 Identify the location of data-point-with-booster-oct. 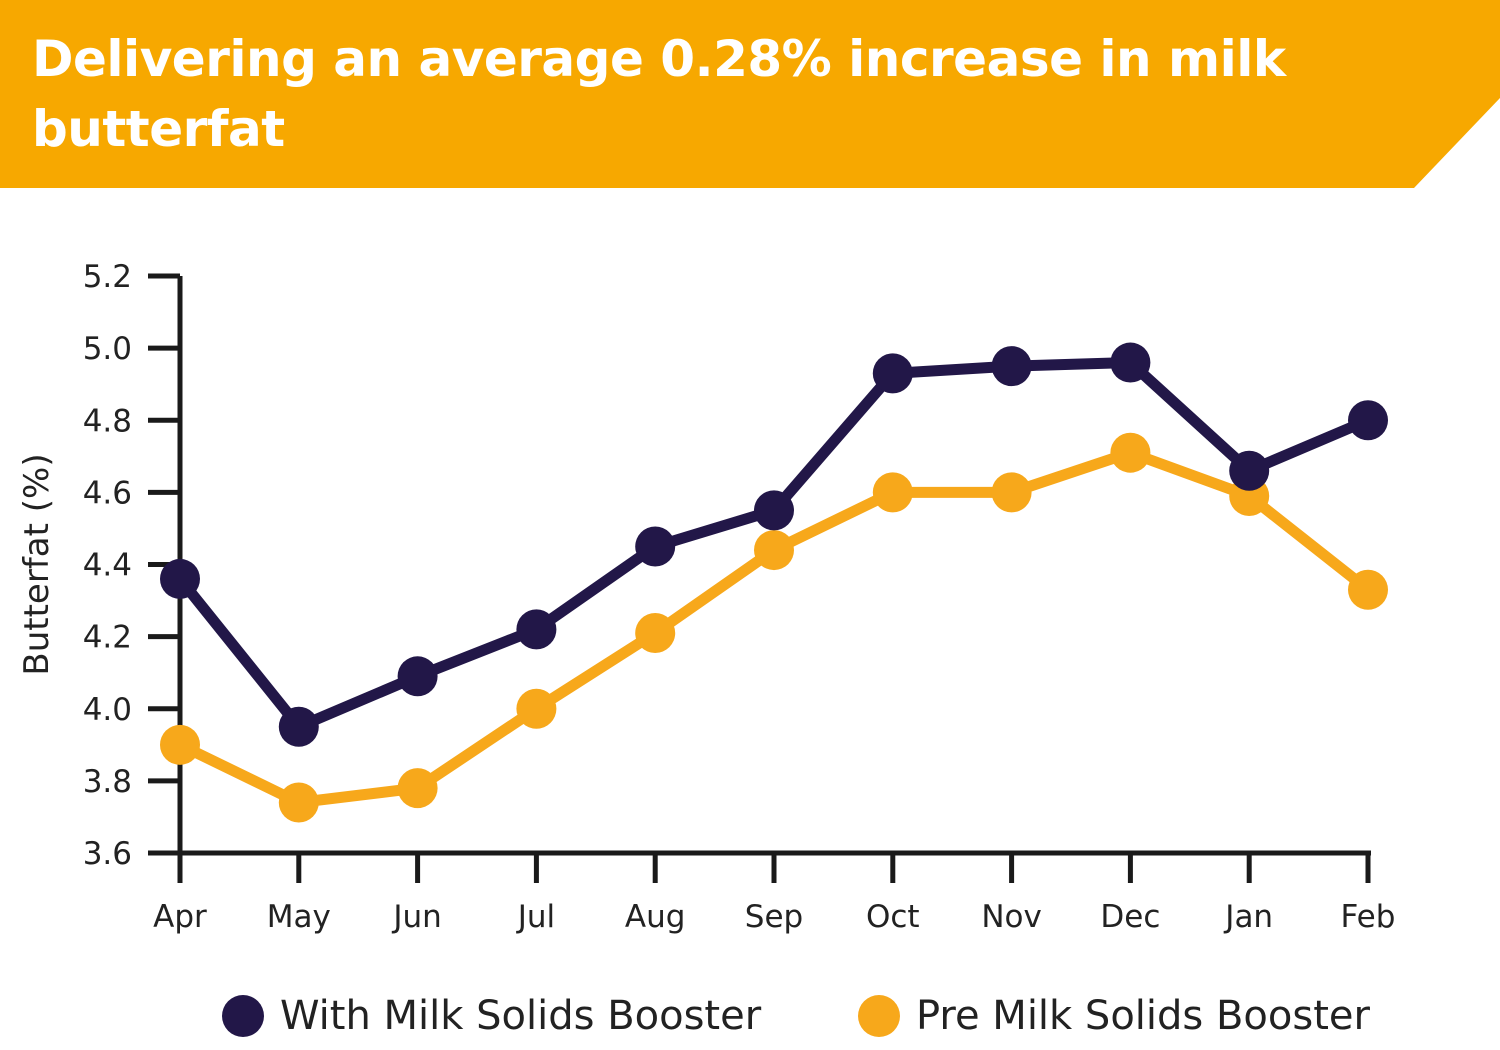
(892, 373).